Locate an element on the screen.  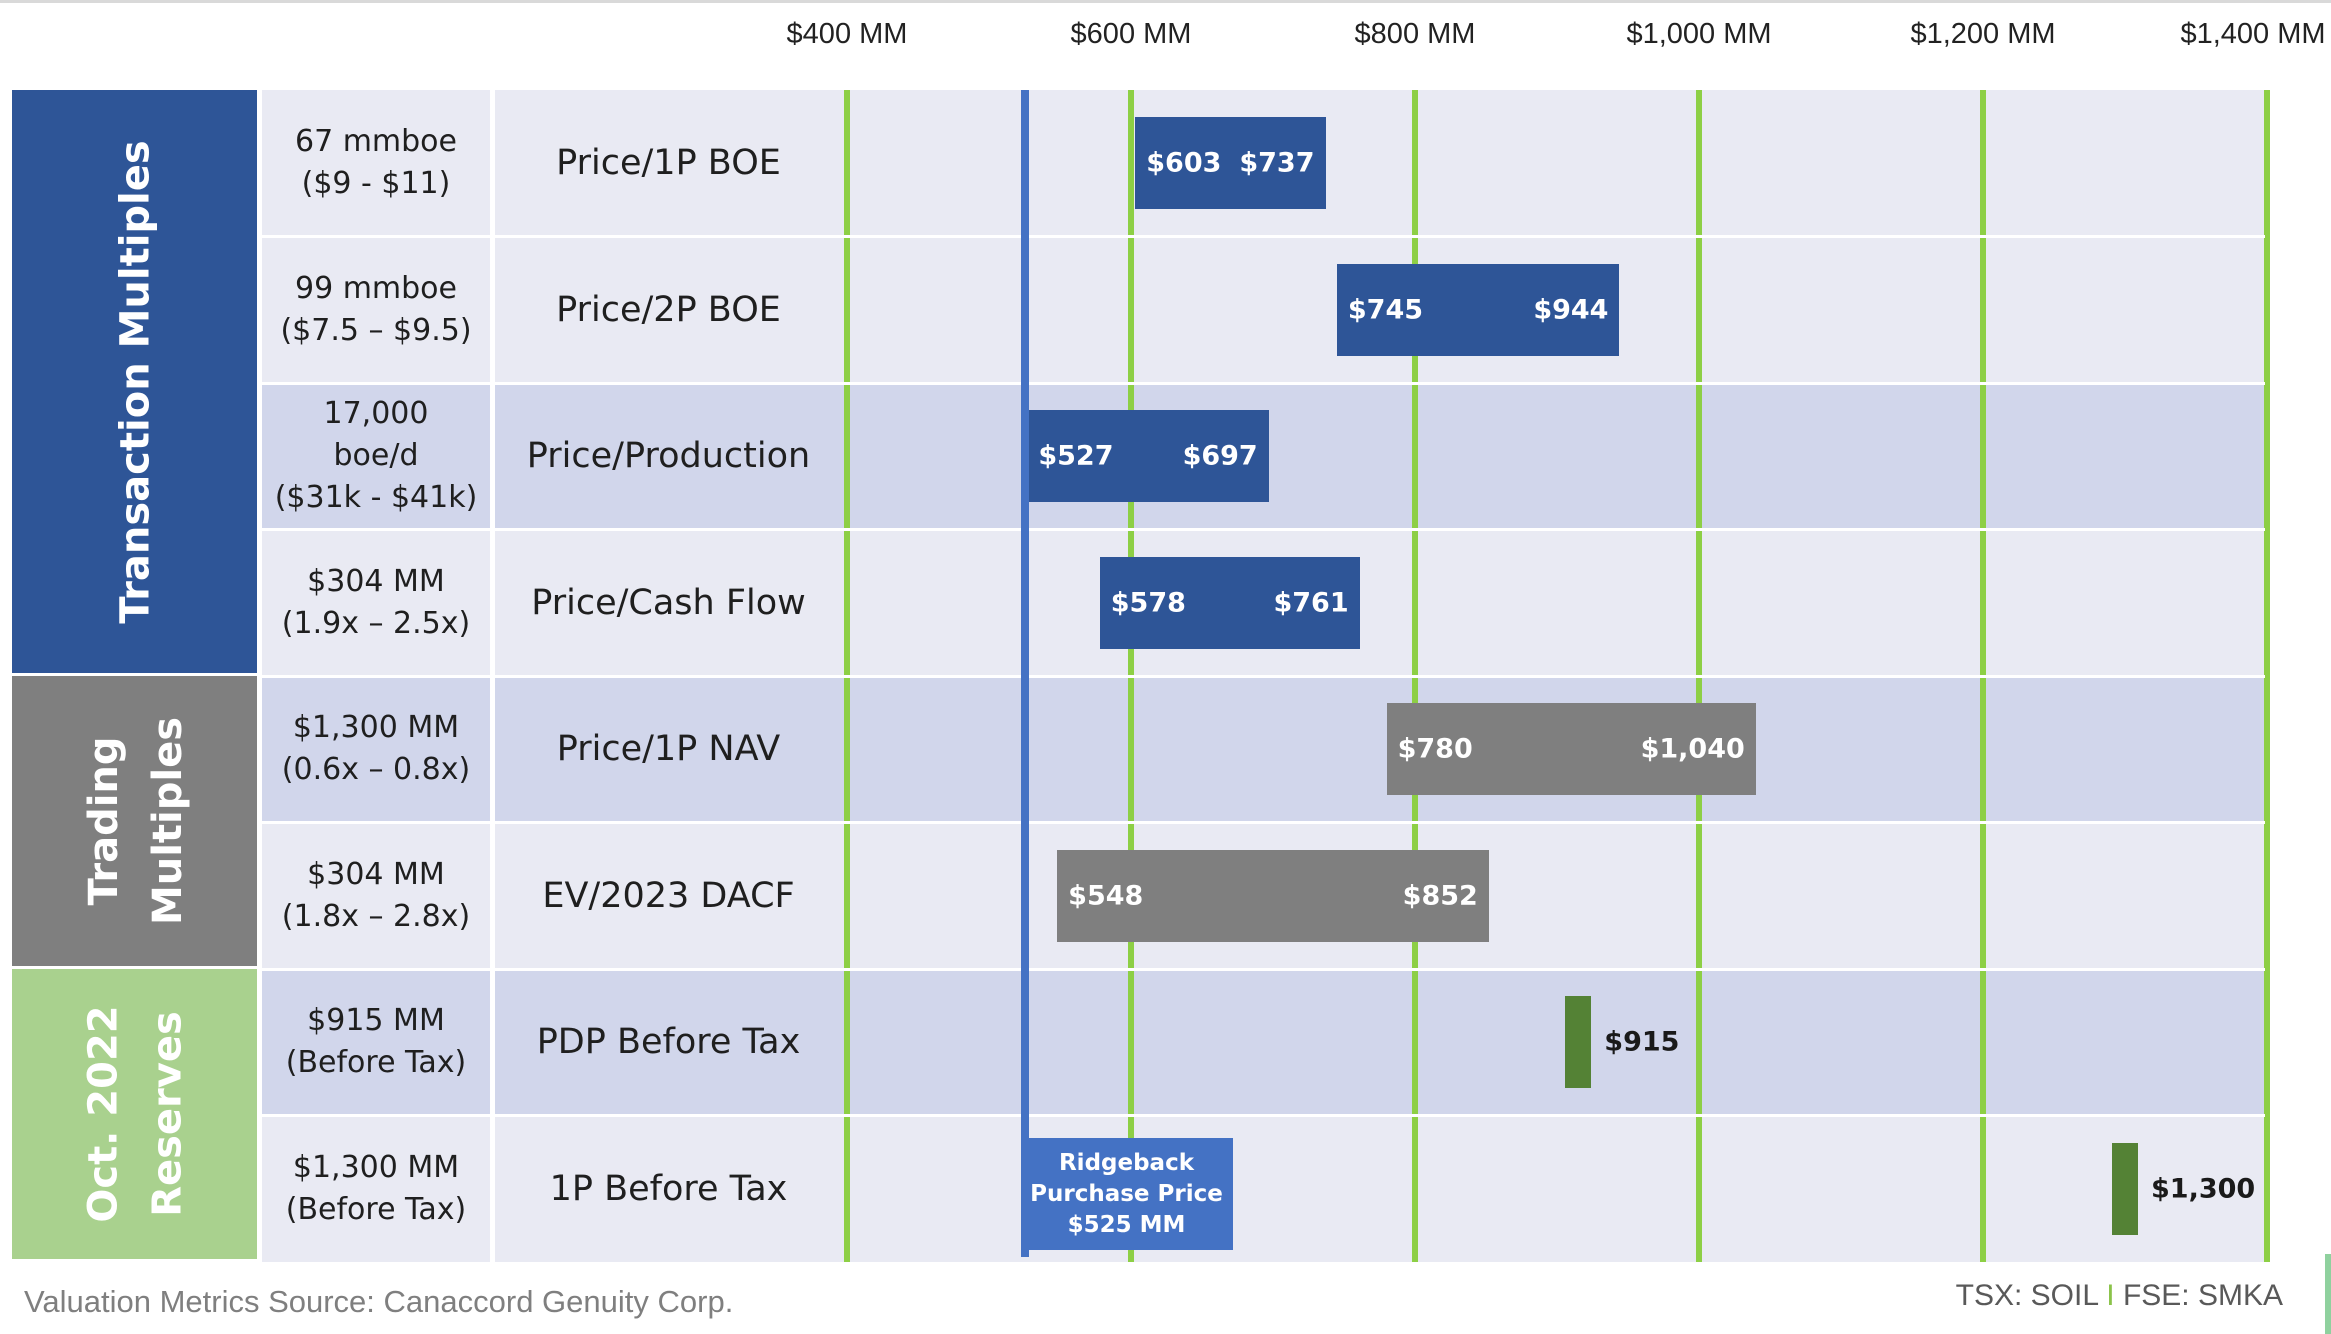
basis-line: ($9 - $11) is located at coordinates (376, 184).